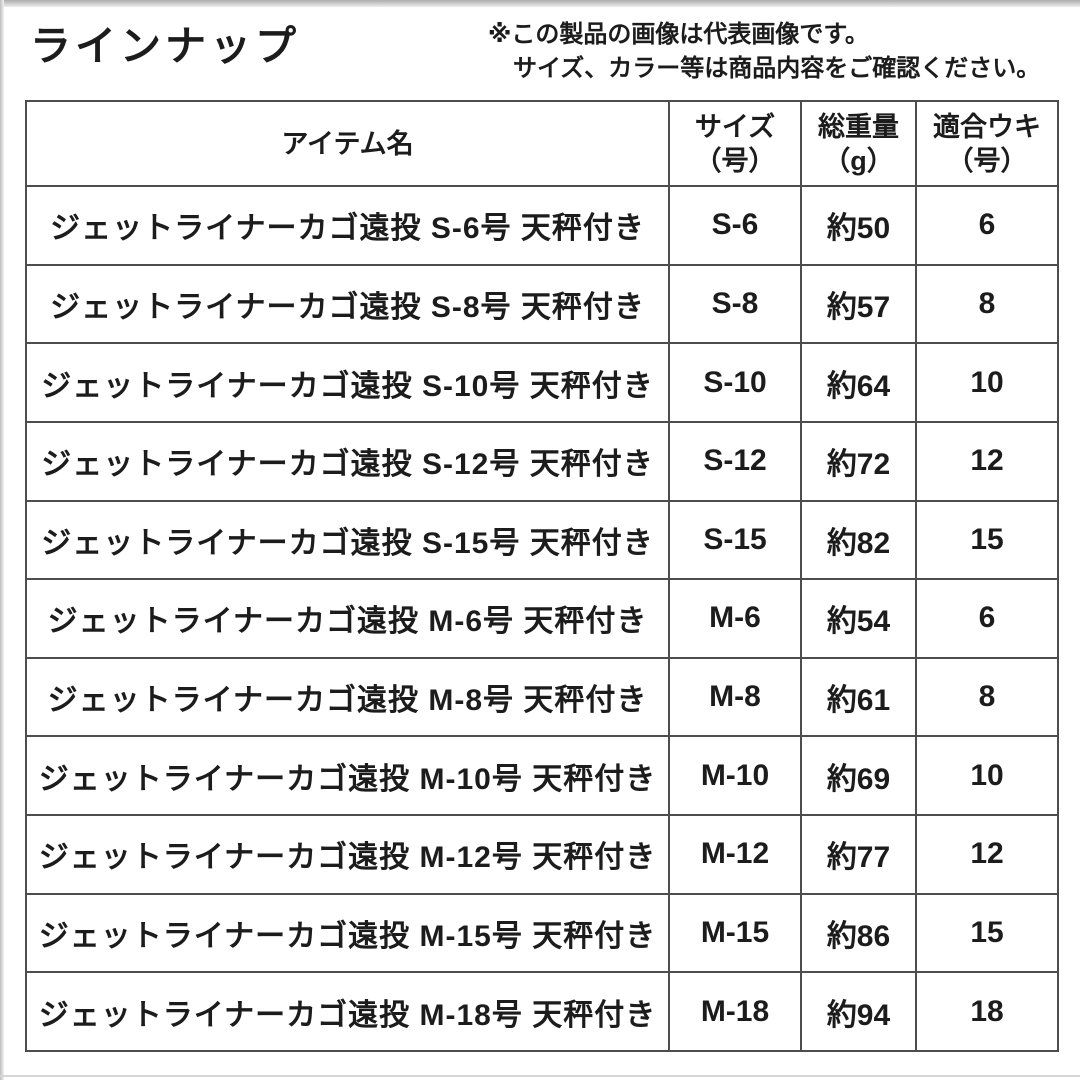 This screenshot has width=1080, height=1080. What do you see at coordinates (858, 126) in the screenshot?
I see `col-header-weight-label: 総重量` at bounding box center [858, 126].